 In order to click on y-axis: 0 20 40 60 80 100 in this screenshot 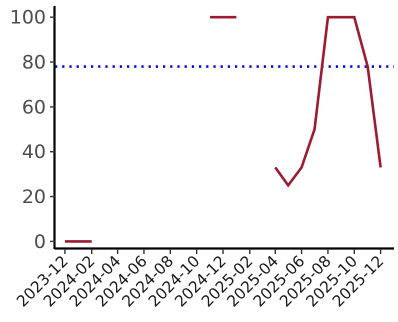, I will do `click(32, 130)`.